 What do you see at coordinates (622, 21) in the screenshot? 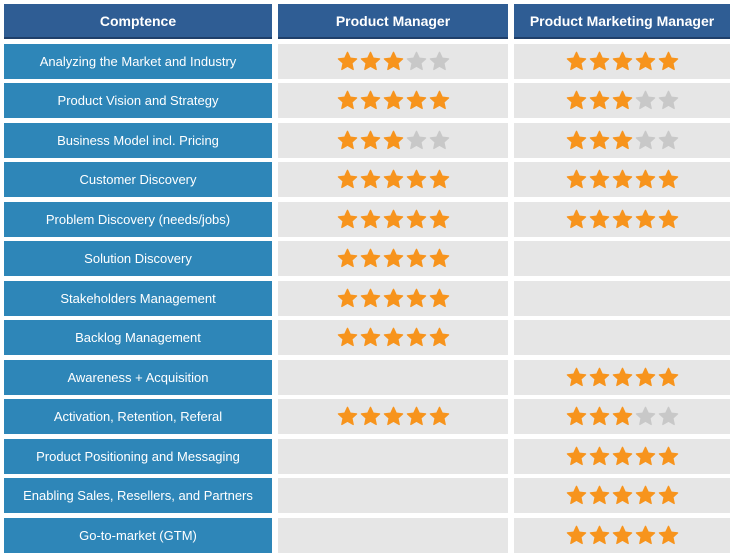
I see `header-product-marketing-manager: Product Marketing Manager` at bounding box center [622, 21].